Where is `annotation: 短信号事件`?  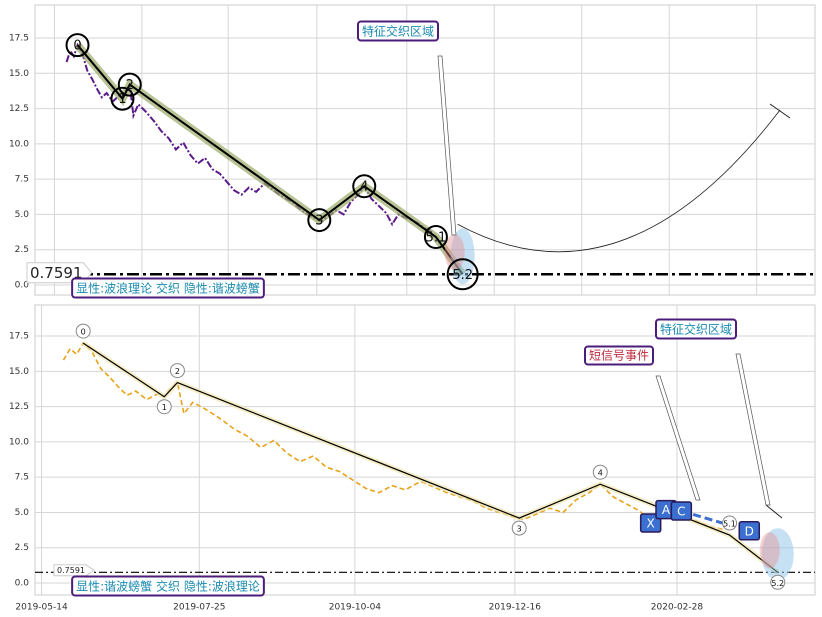
annotation: 短信号事件 is located at coordinates (619, 356).